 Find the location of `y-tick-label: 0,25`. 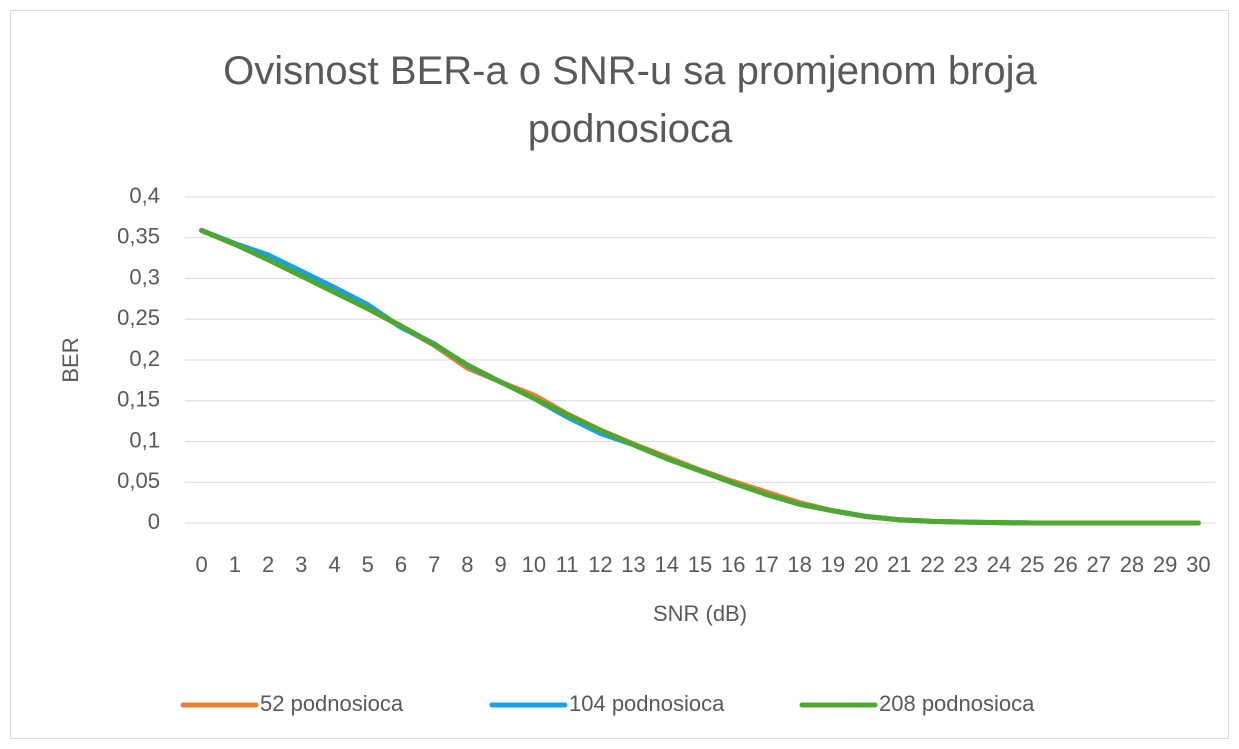

y-tick-label: 0,25 is located at coordinates (138, 317).